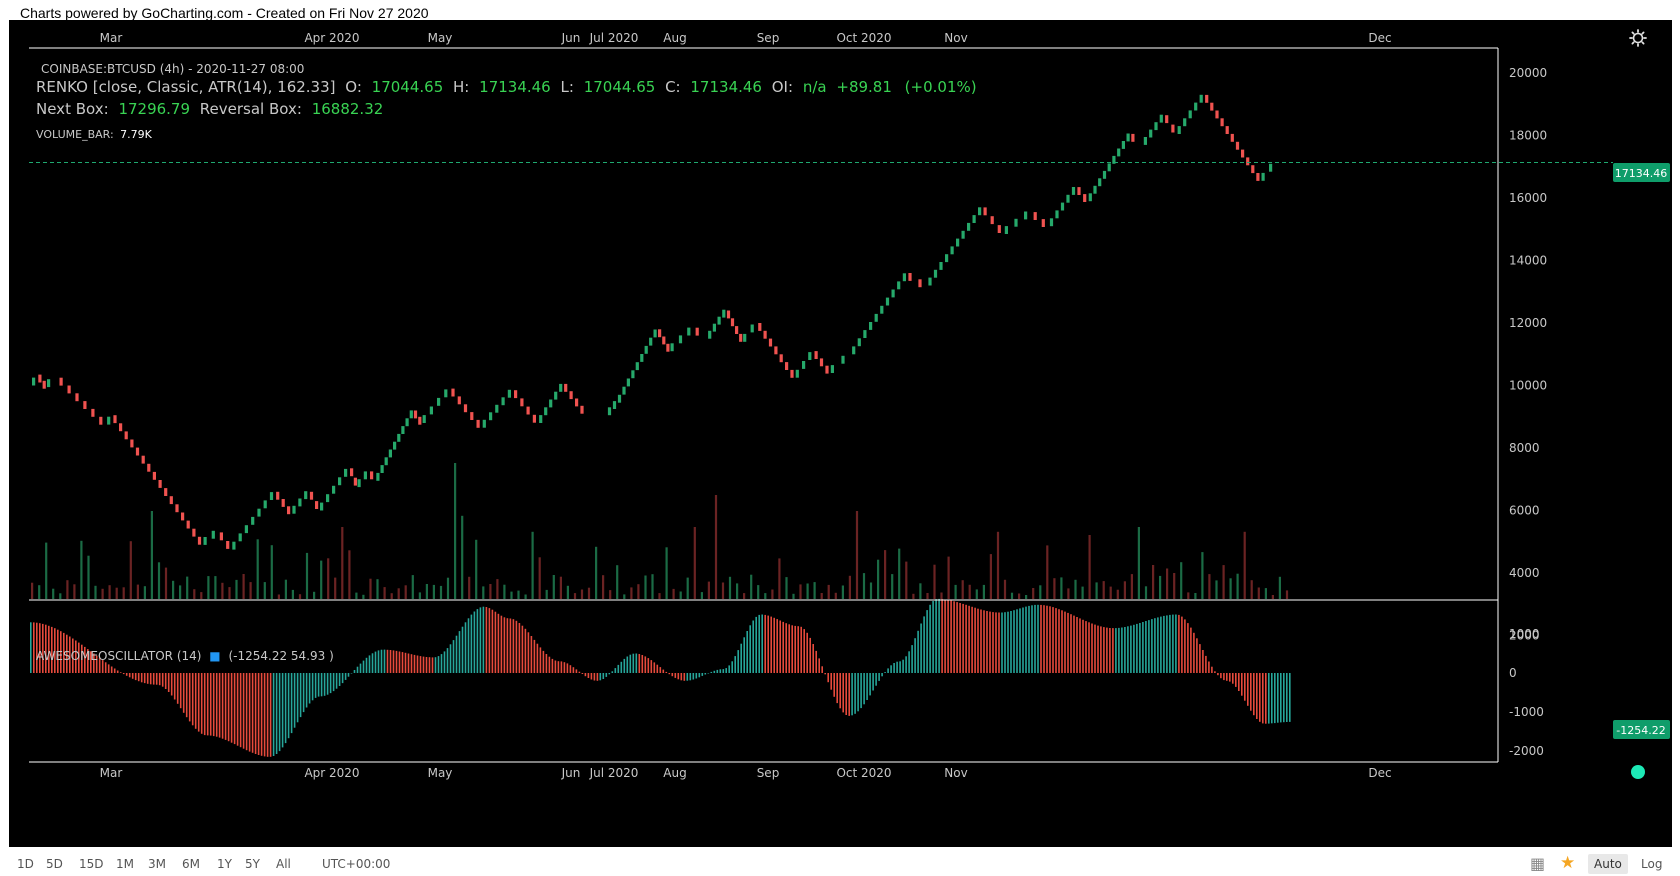 This screenshot has height=876, width=1680. I want to click on grid-icon: ▦, so click(1538, 863).